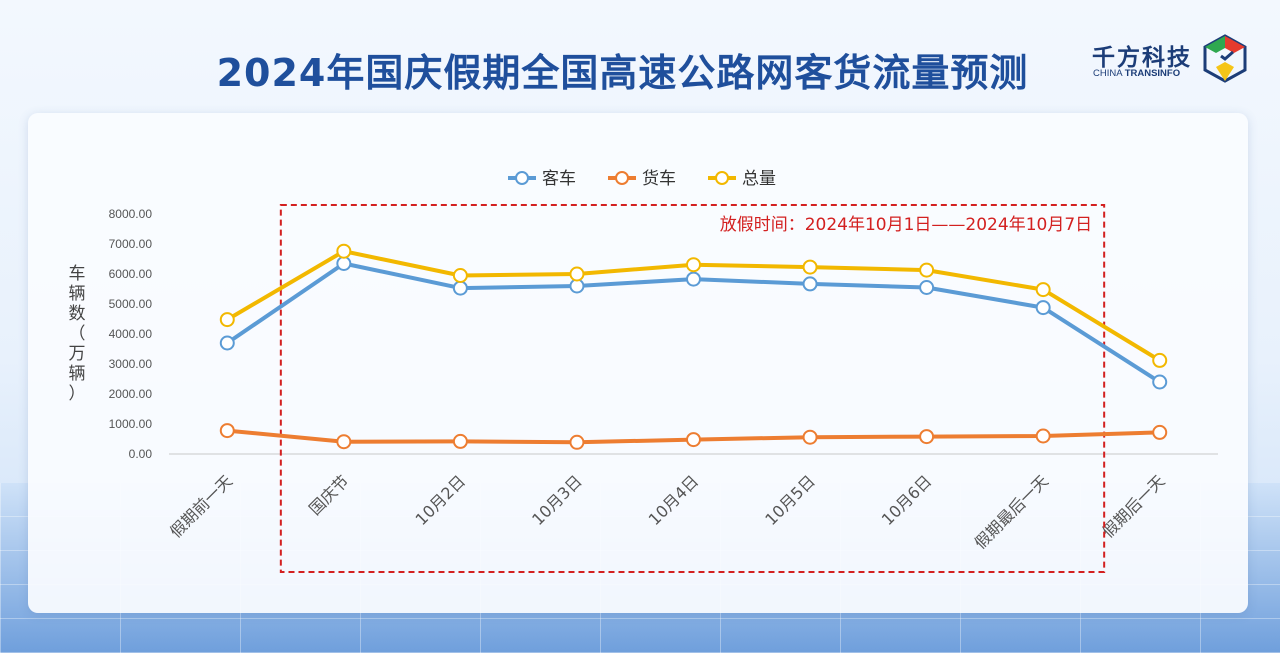 This screenshot has width=1280, height=653. Describe the element at coordinates (559, 179) in the screenshot. I see `legend-label: 客车` at that location.